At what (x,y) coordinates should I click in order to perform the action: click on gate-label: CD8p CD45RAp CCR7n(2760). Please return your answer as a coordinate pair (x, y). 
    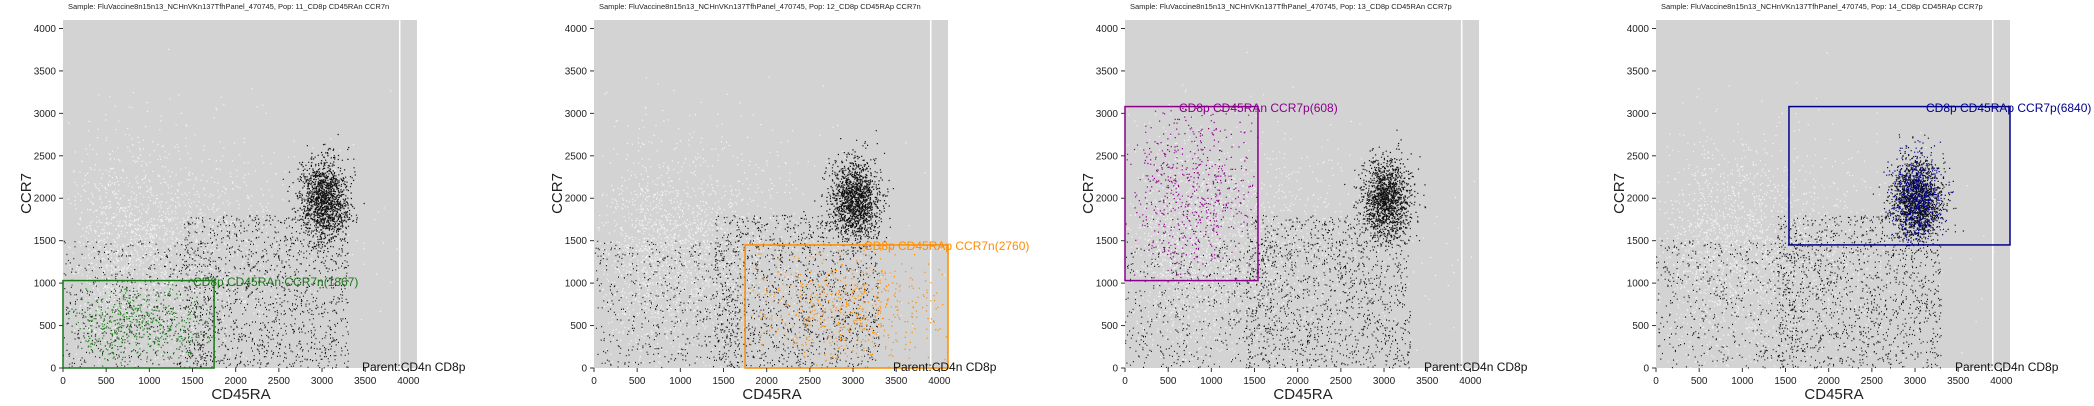
    Looking at the image, I should click on (947, 245).